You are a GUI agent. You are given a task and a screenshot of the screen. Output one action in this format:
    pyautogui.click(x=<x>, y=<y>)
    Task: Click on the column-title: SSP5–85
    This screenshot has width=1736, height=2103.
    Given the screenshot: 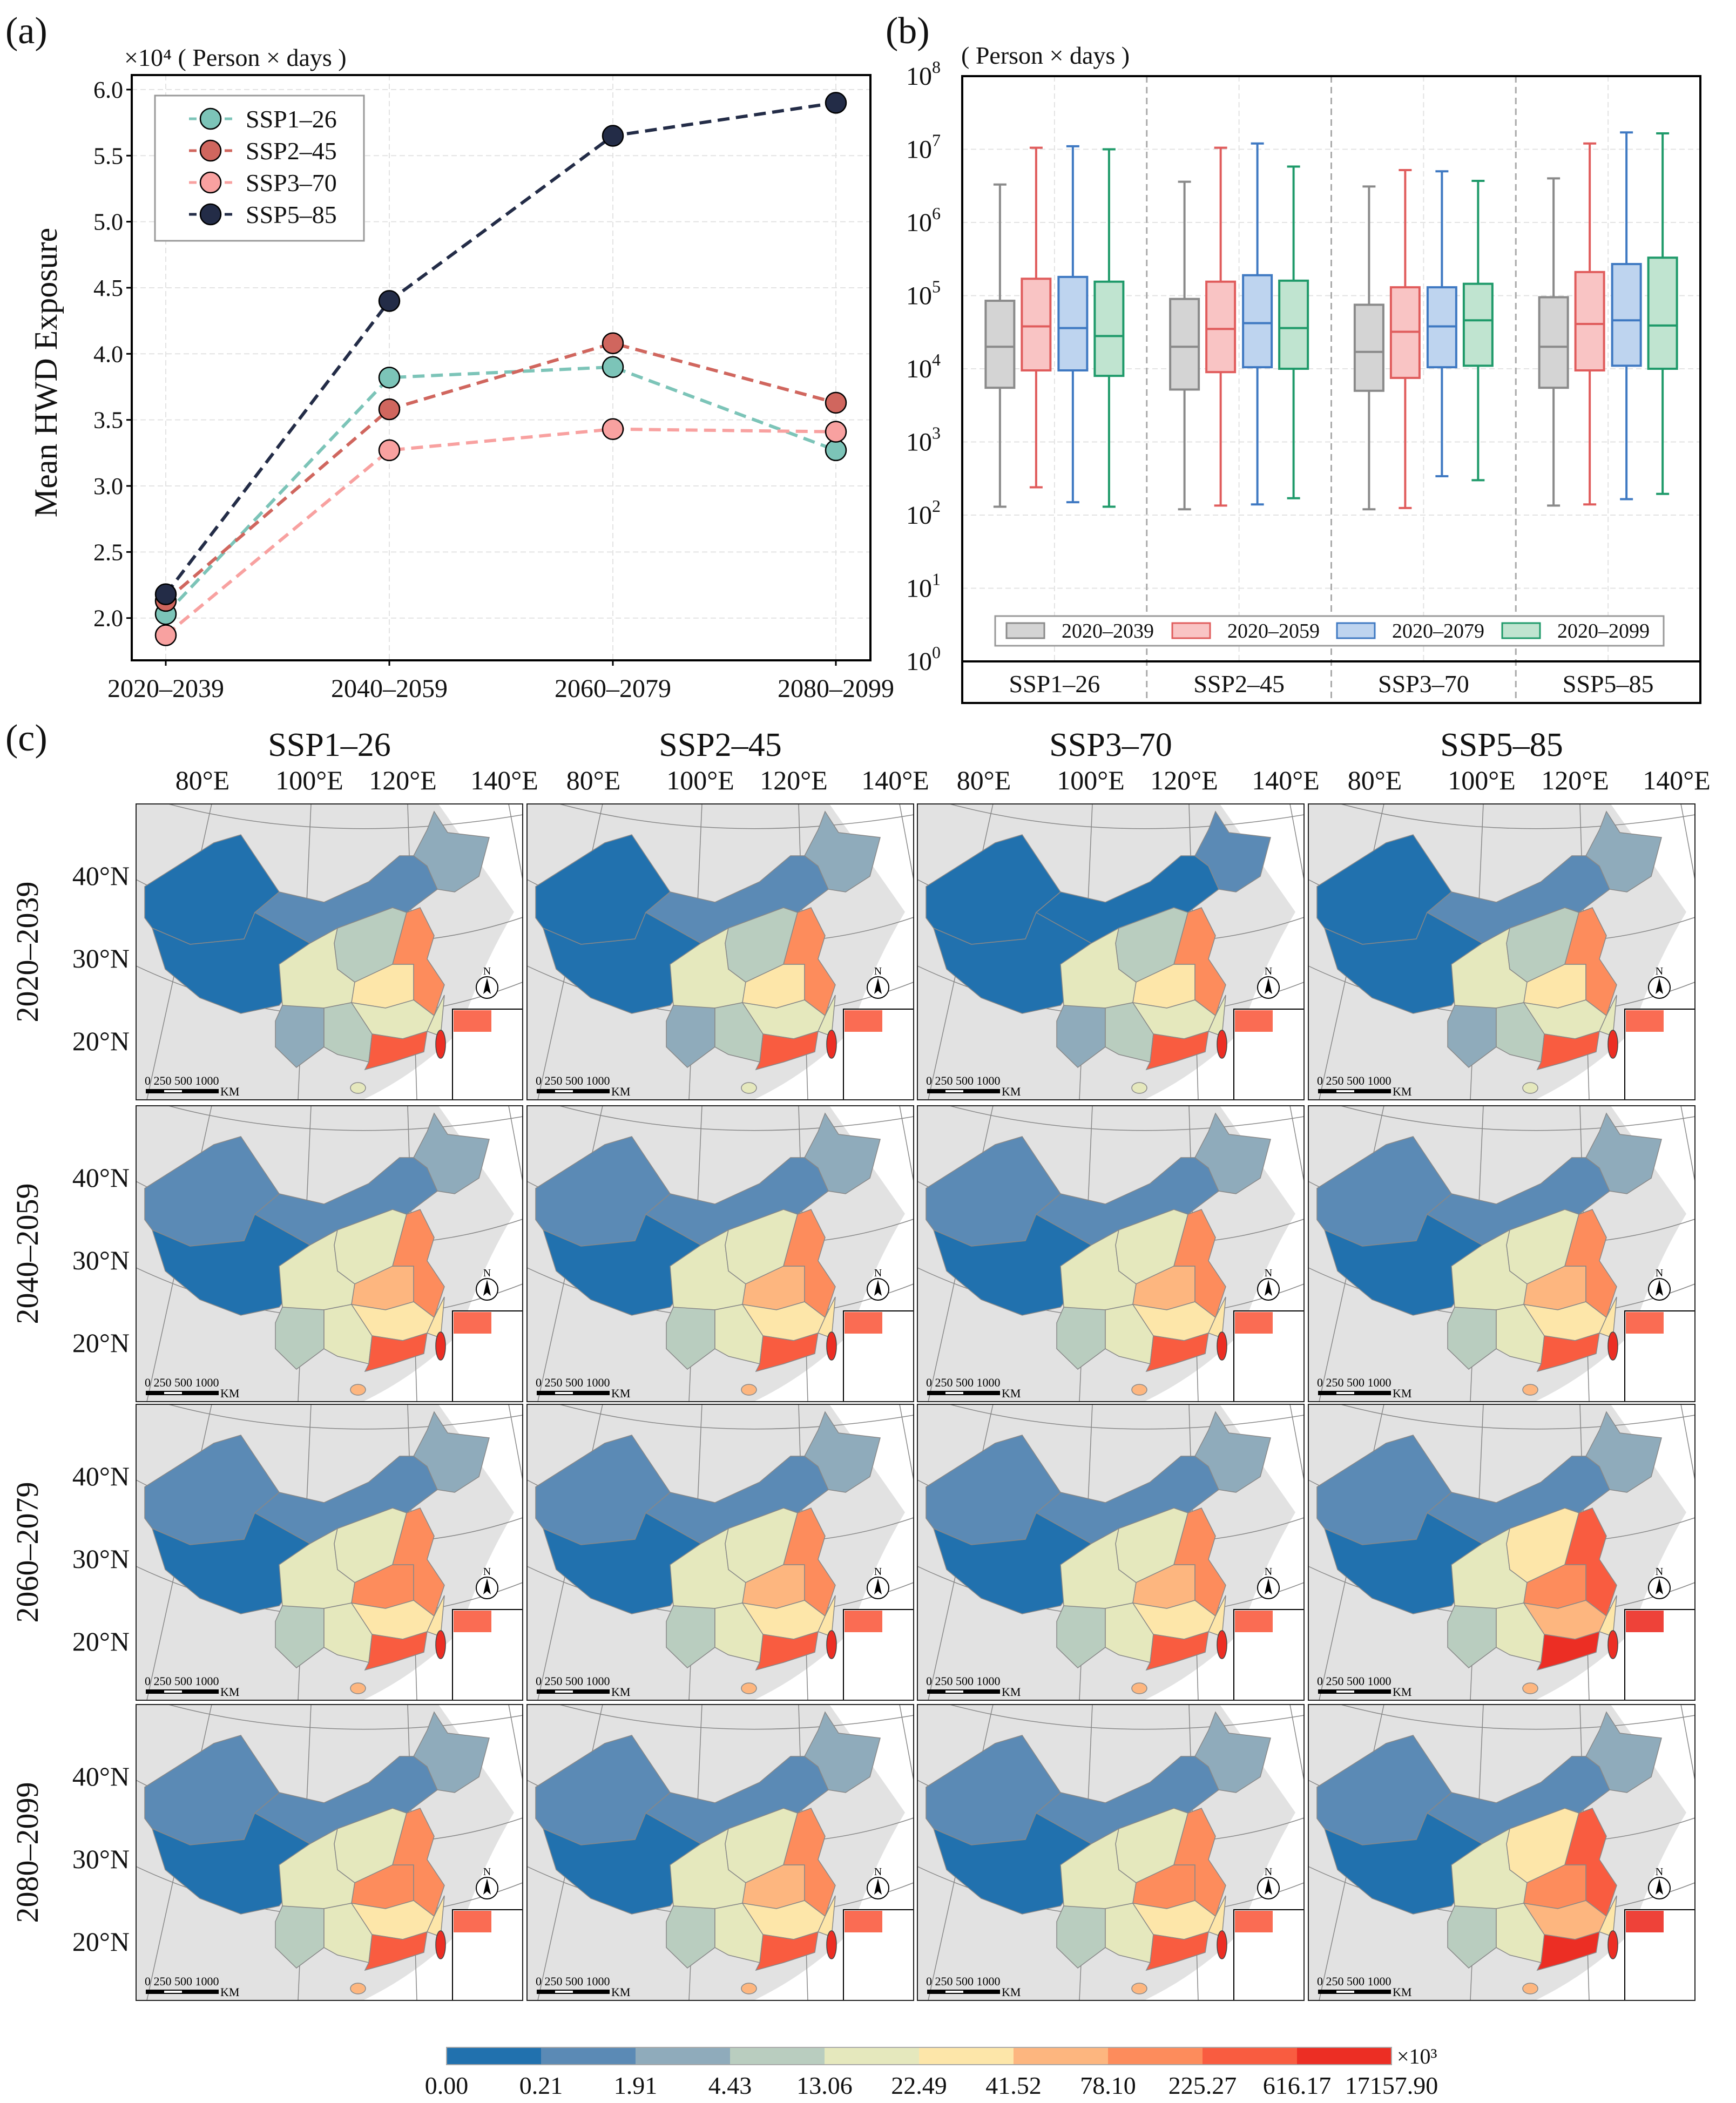 What is the action you would take?
    pyautogui.click(x=1501, y=745)
    